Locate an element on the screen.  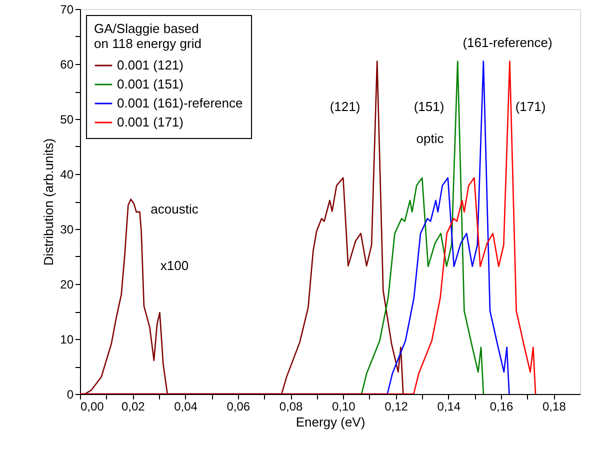
annotation: (121) is located at coordinates (345, 106).